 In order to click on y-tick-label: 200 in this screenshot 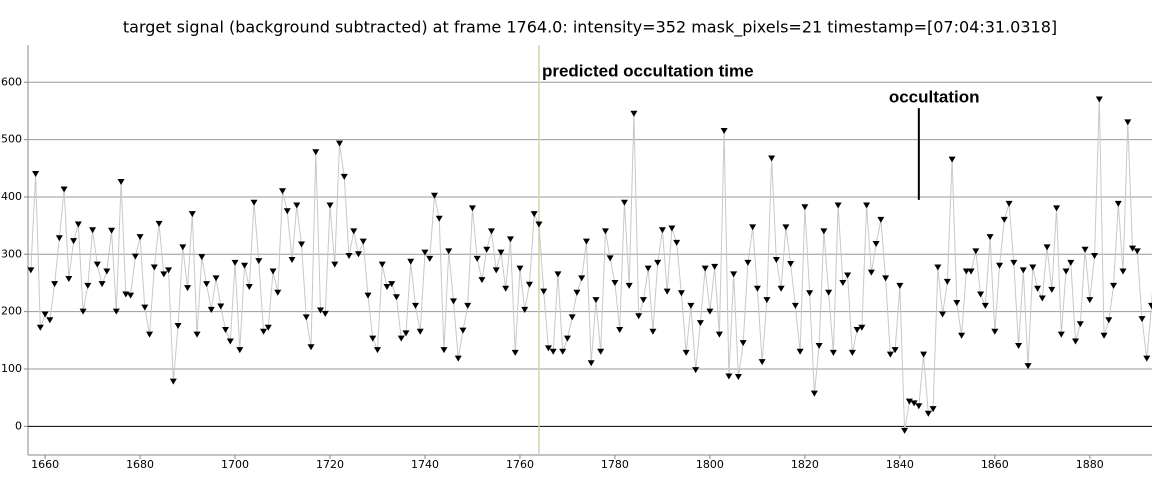, I will do `click(11, 311)`.